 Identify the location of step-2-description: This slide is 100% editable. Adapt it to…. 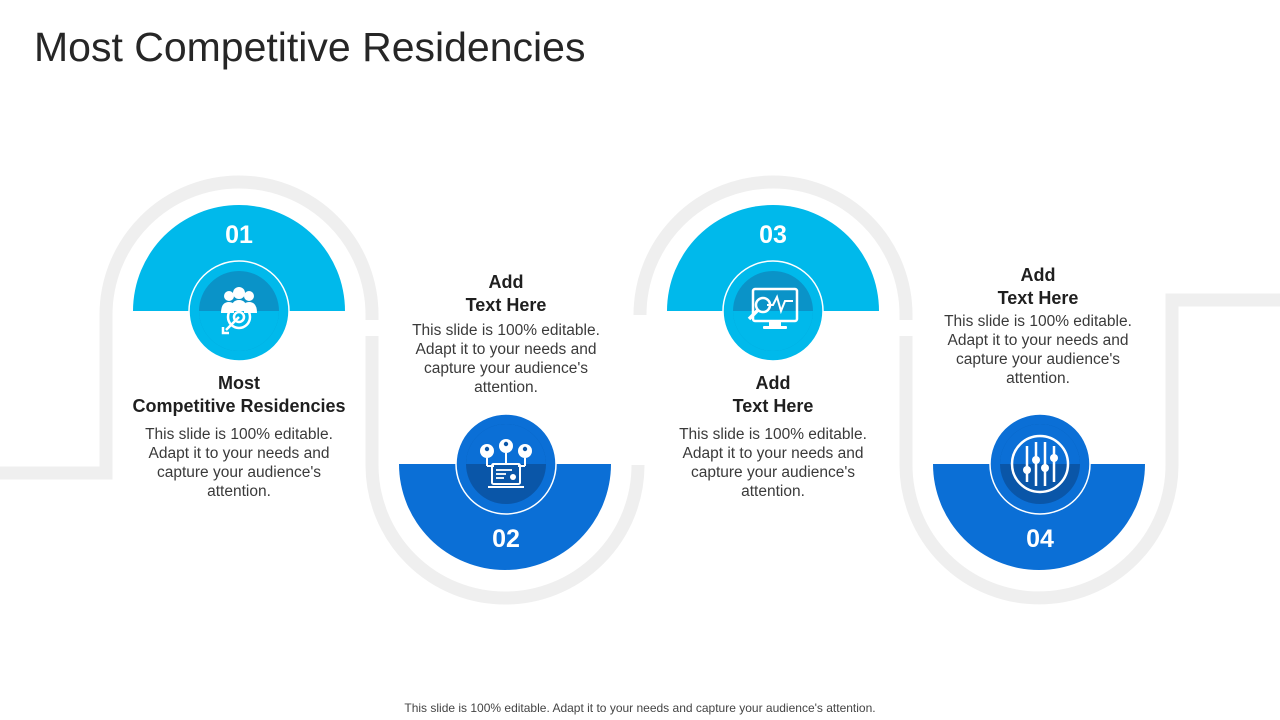
(506, 359).